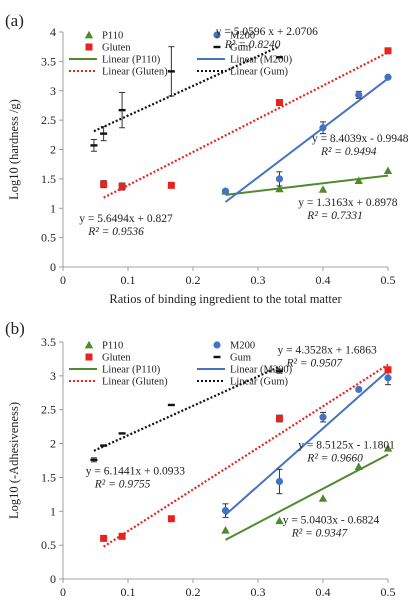  Describe the element at coordinates (131, 370) in the screenshot. I see `legend-label: Linear (P110)` at that location.